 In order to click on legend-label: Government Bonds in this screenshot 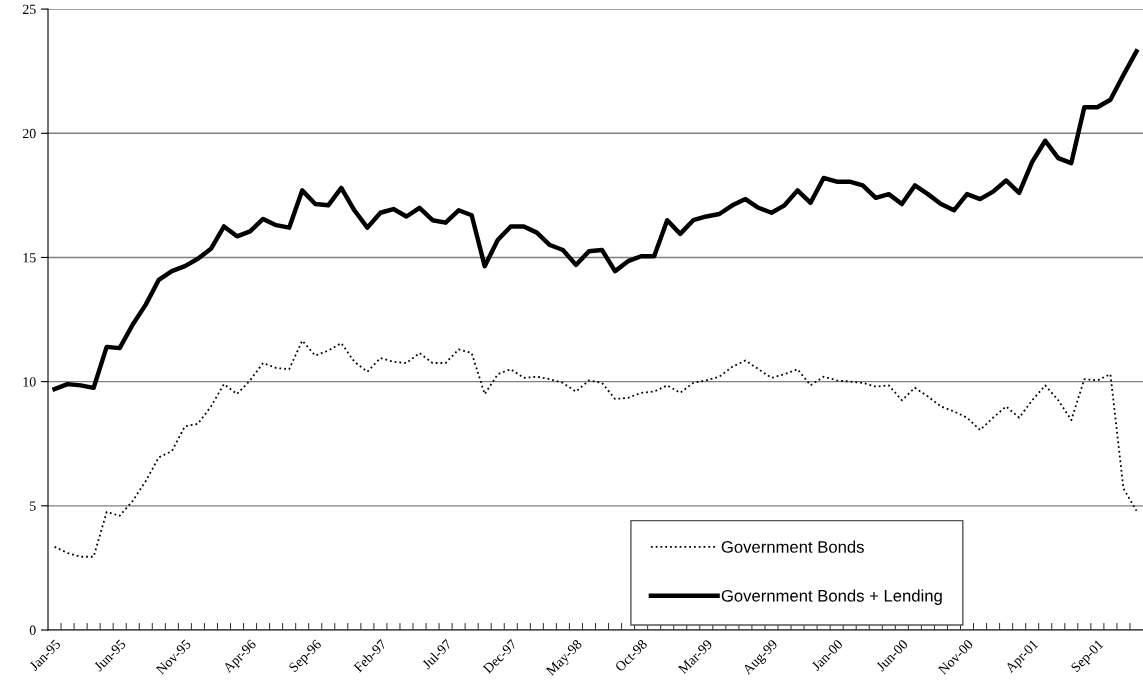, I will do `click(792, 546)`.